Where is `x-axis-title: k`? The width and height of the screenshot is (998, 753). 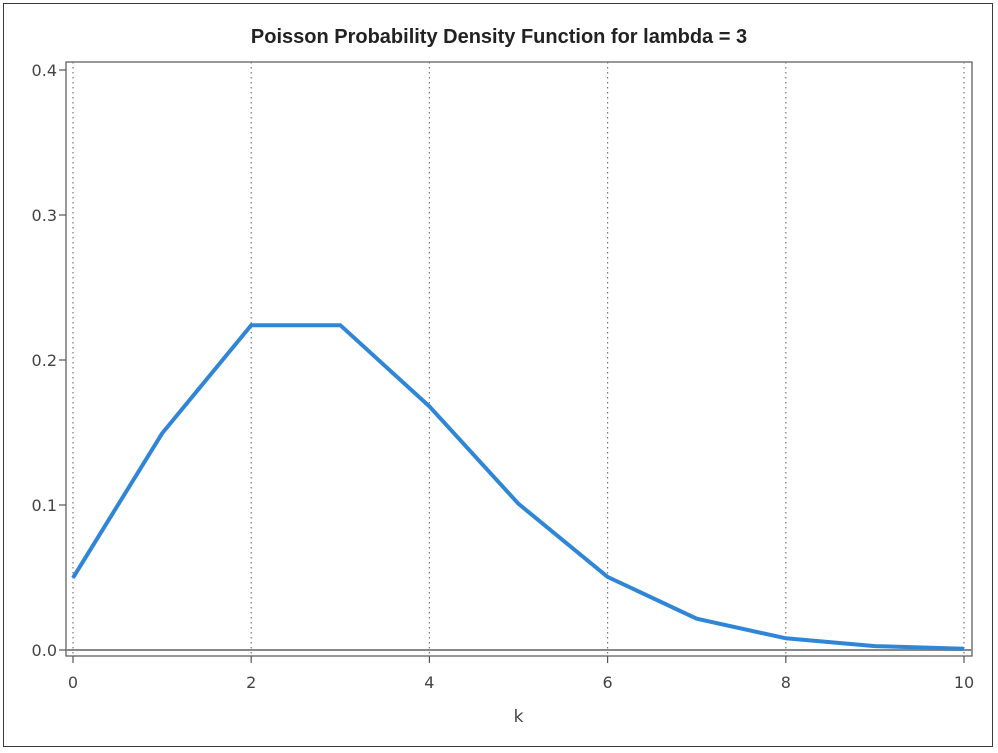
x-axis-title: k is located at coordinates (519, 717).